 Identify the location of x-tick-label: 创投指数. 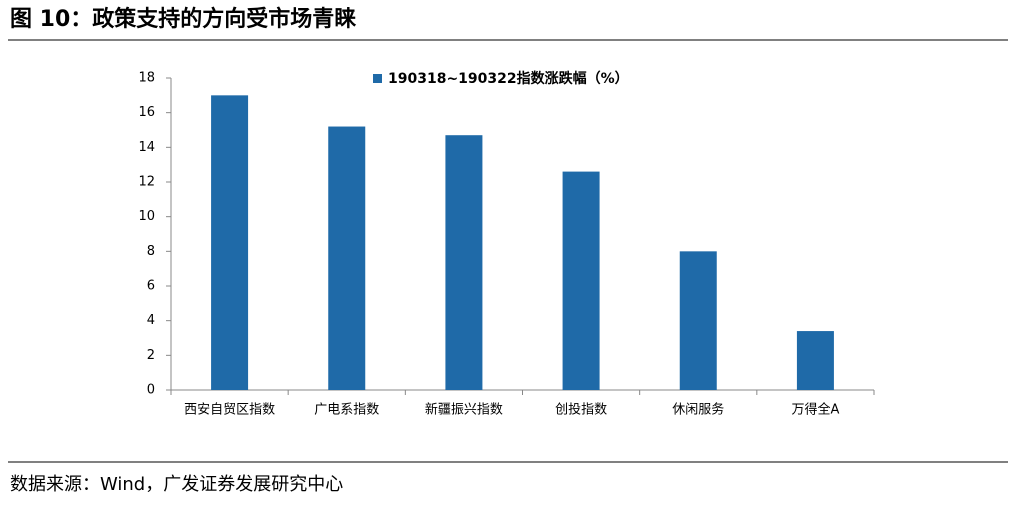
(581, 410).